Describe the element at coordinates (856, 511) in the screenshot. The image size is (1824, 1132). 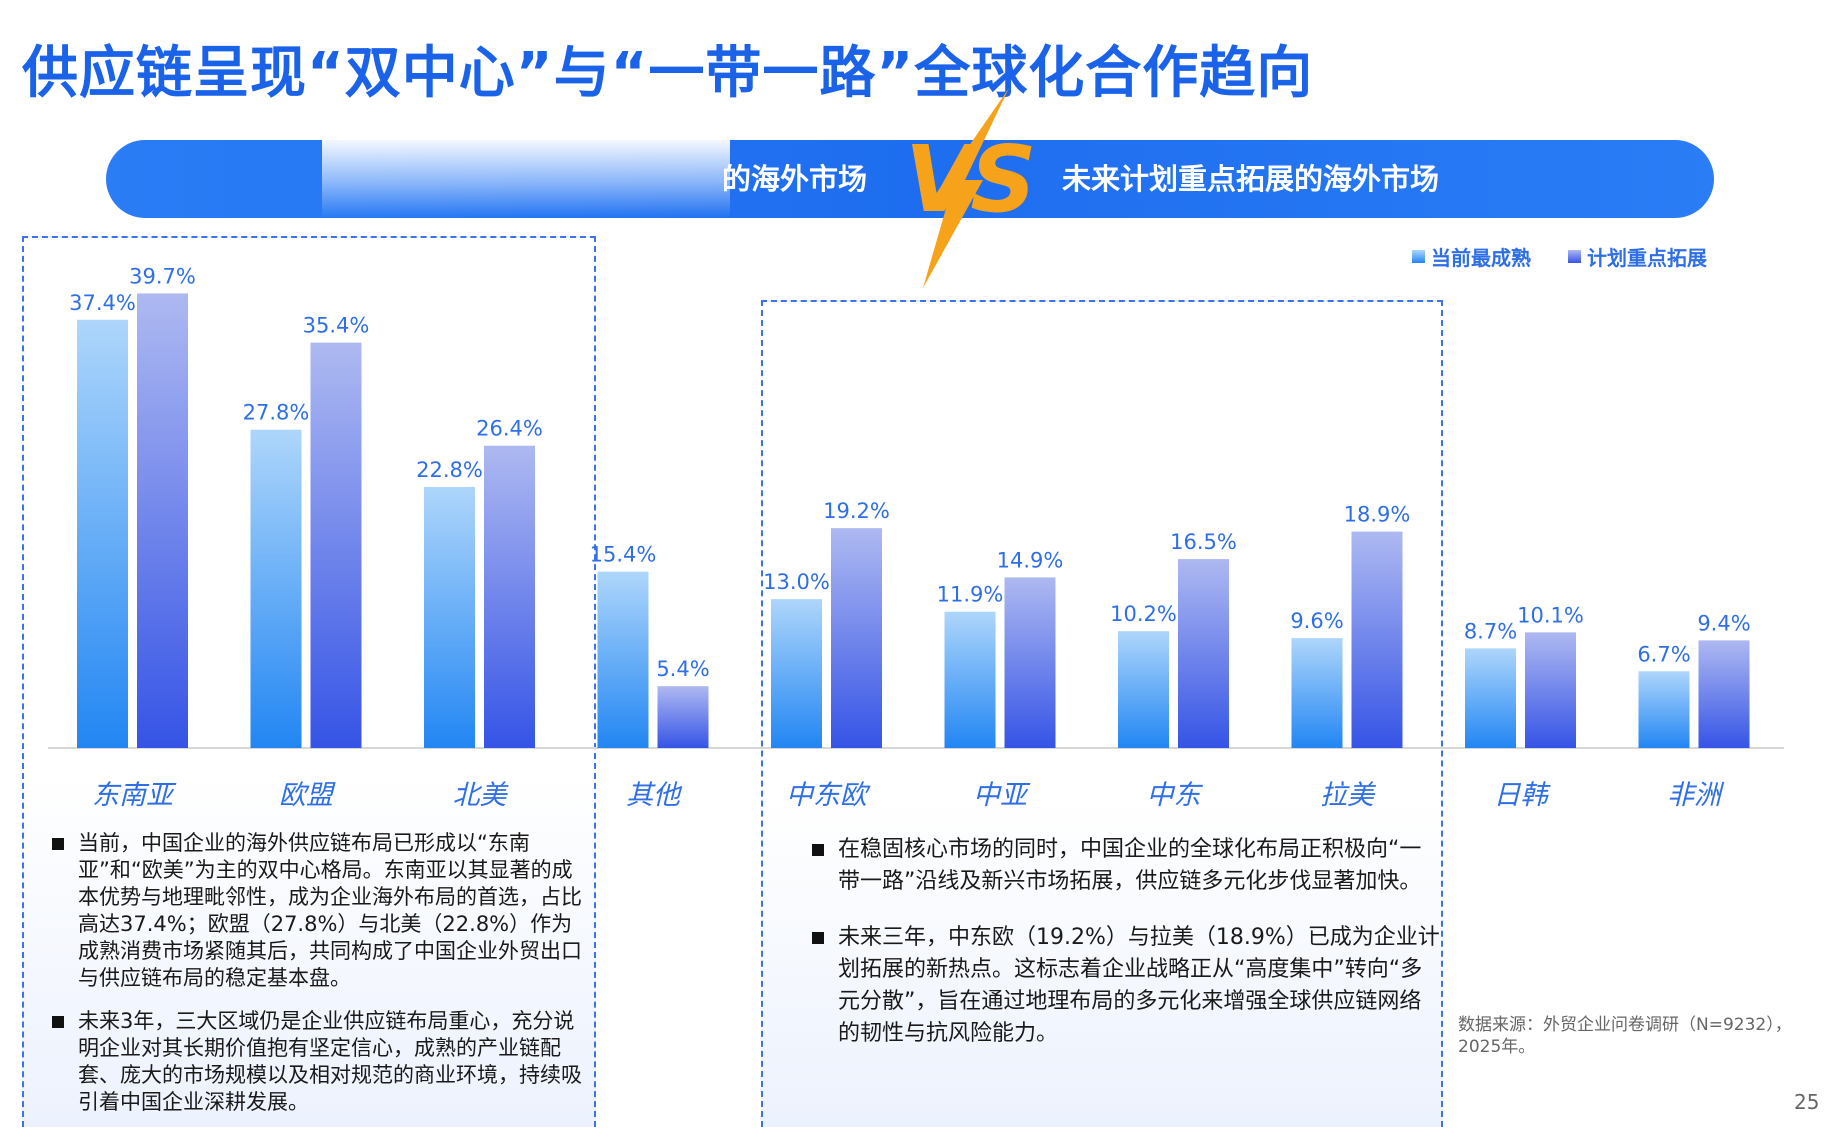
I see `data-label-planned-4: 19.2%` at that location.